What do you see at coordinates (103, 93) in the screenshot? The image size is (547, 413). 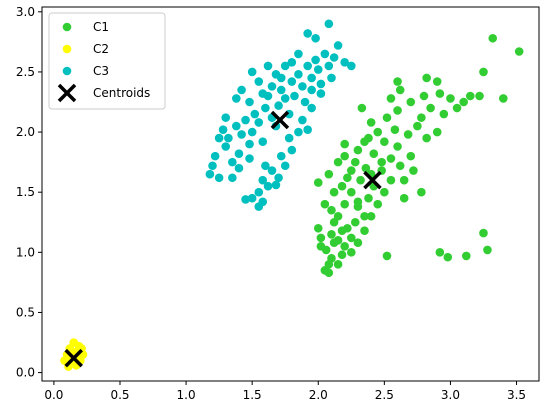 I see `legend-item-centroids: Centroids` at bounding box center [103, 93].